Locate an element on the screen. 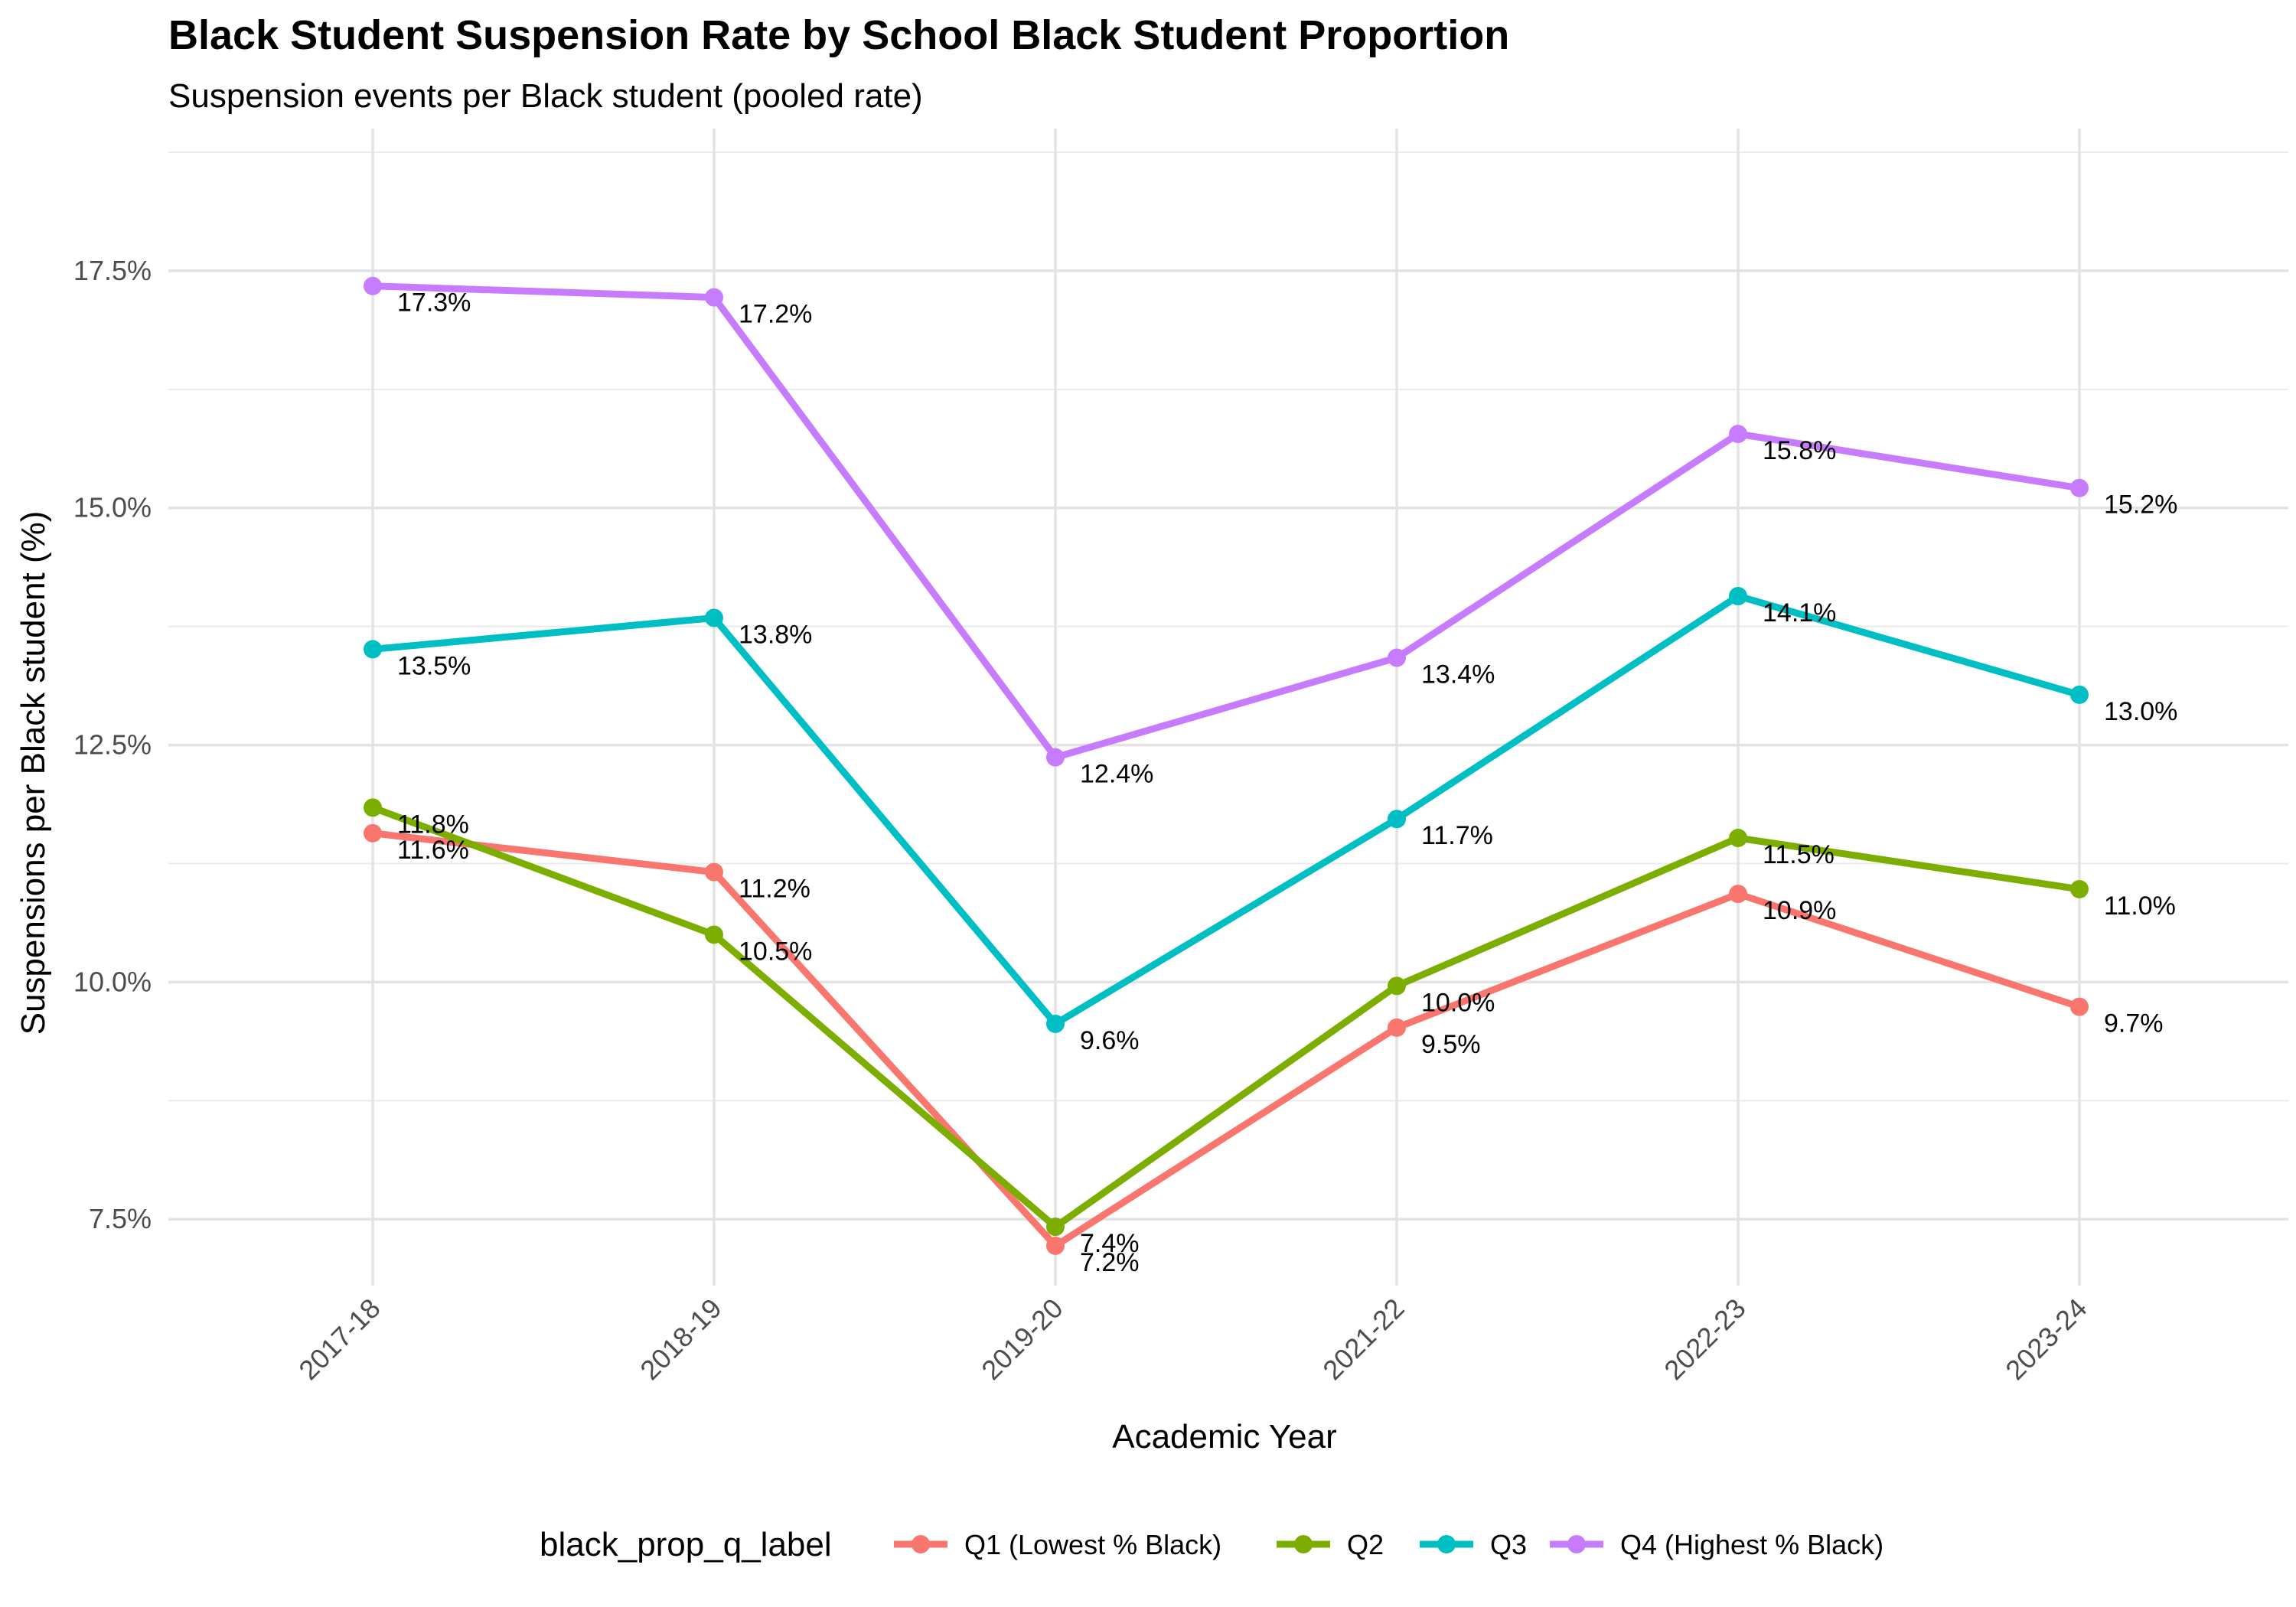 Image resolution: width=2296 pixels, height=1607 pixels. data-label: 12.4% is located at coordinates (1116, 775).